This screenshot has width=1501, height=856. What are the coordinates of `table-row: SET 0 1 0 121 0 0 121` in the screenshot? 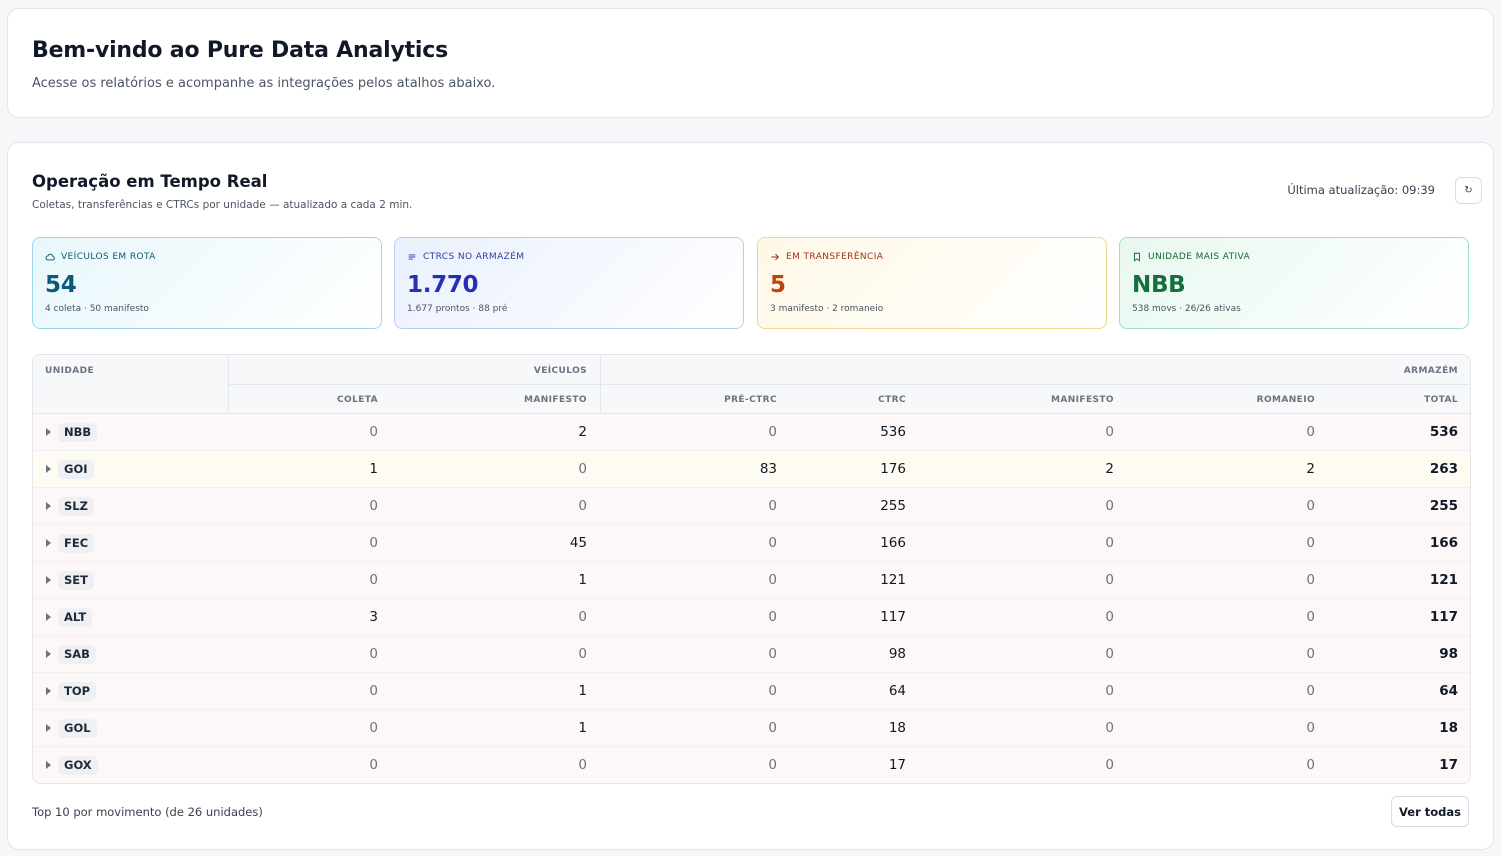 It's located at (751, 580).